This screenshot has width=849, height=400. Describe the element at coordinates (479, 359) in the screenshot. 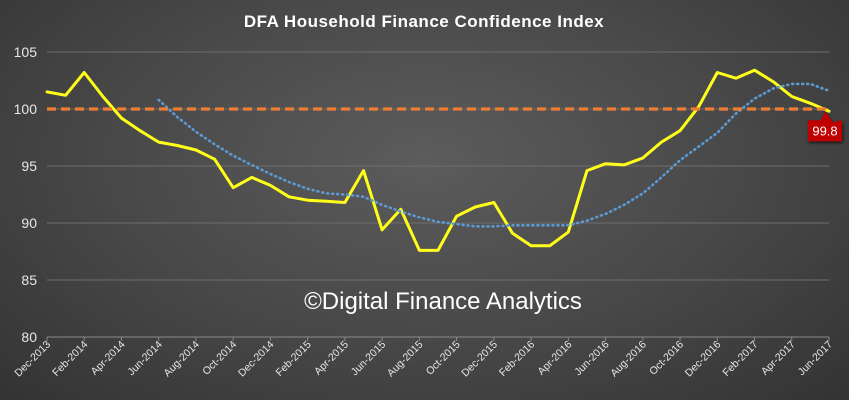

I see `x-tick-label: Dec-2015` at that location.